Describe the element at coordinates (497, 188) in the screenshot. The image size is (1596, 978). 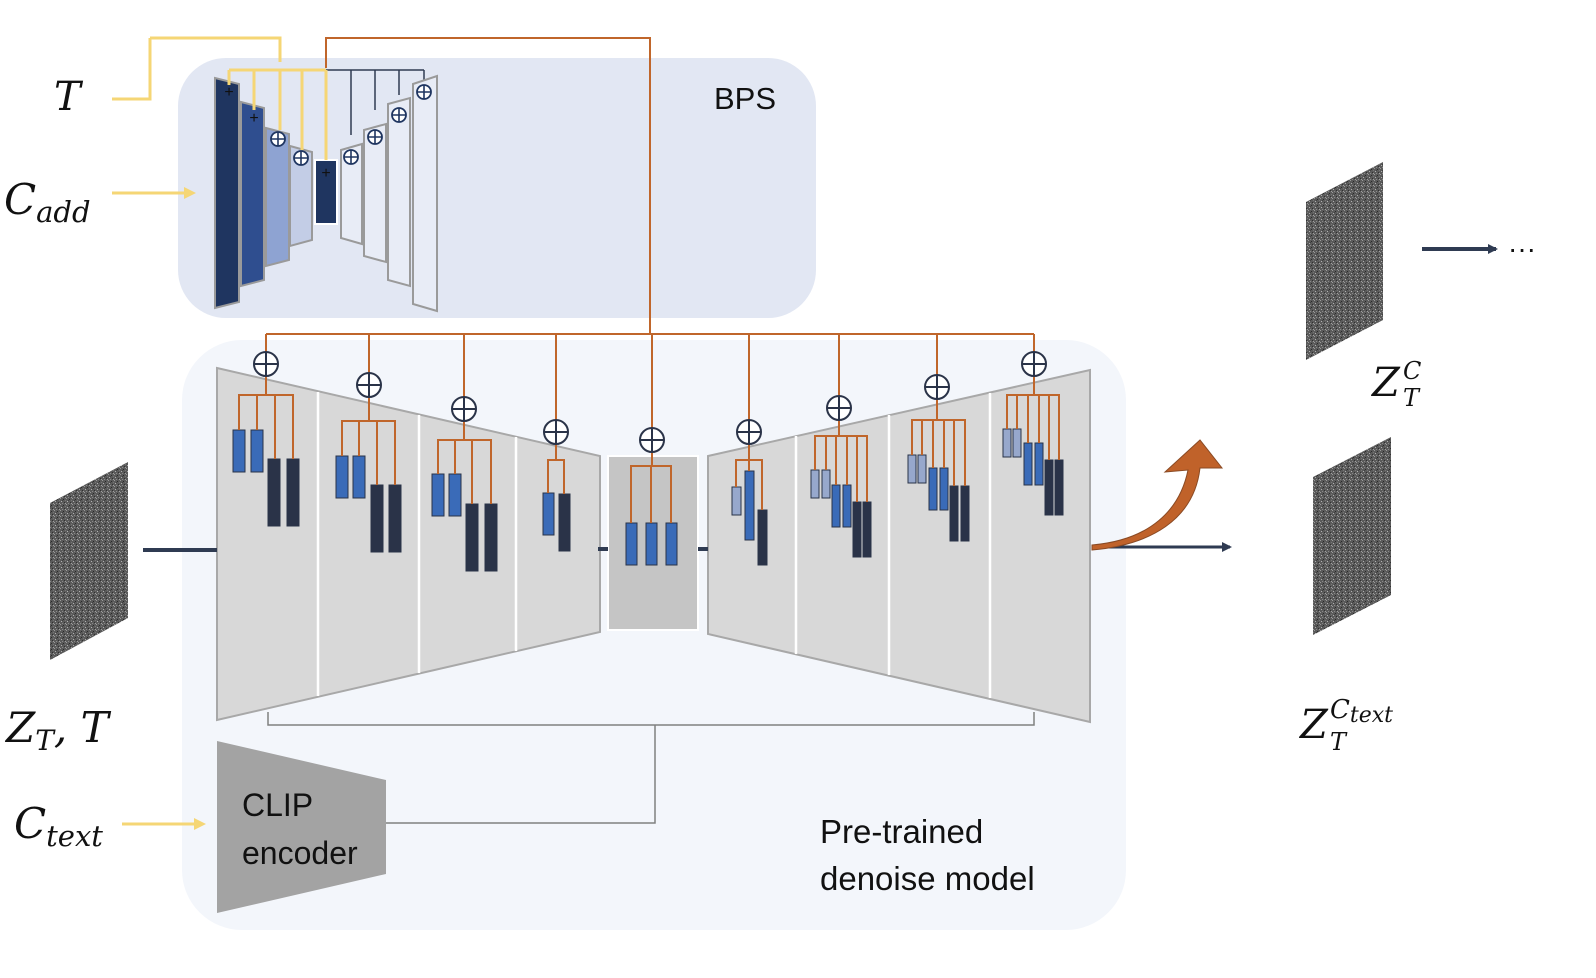
I see `bps-panel` at that location.